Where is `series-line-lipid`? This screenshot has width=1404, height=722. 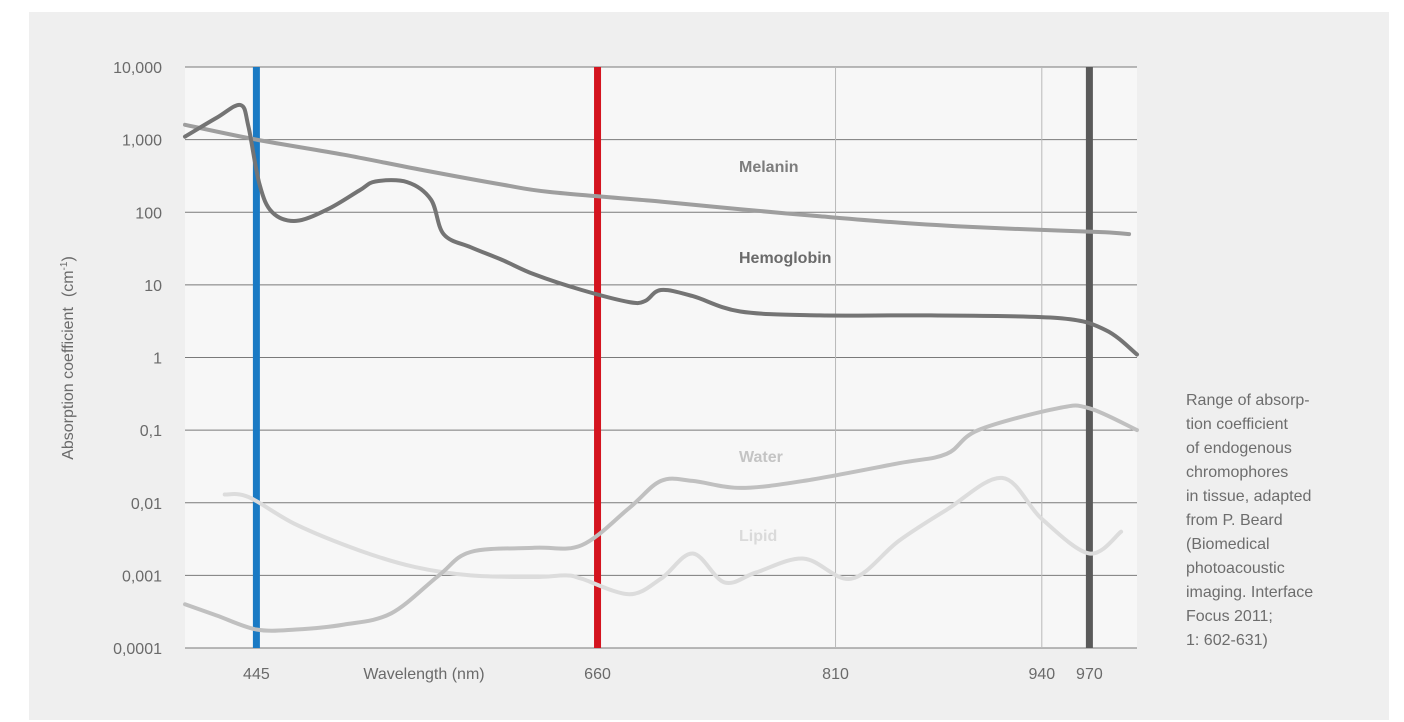
series-line-lipid is located at coordinates (673, 536).